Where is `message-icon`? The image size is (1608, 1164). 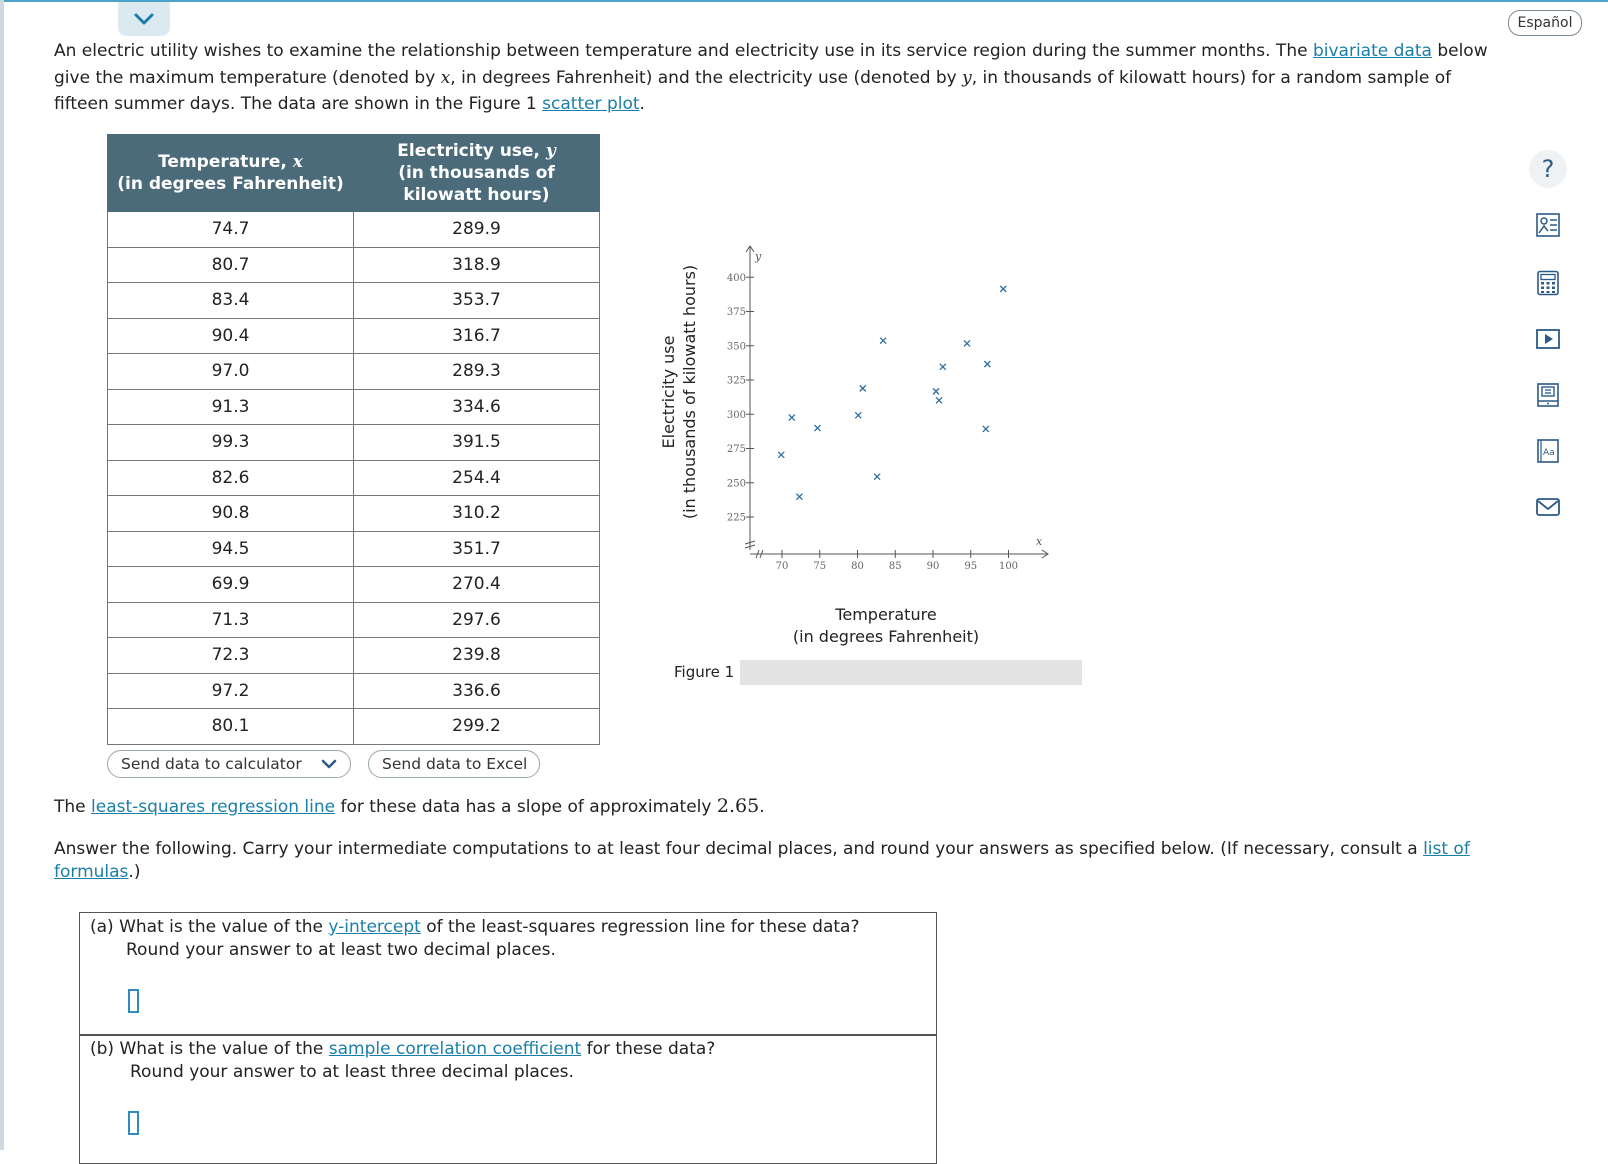 message-icon is located at coordinates (1548, 507).